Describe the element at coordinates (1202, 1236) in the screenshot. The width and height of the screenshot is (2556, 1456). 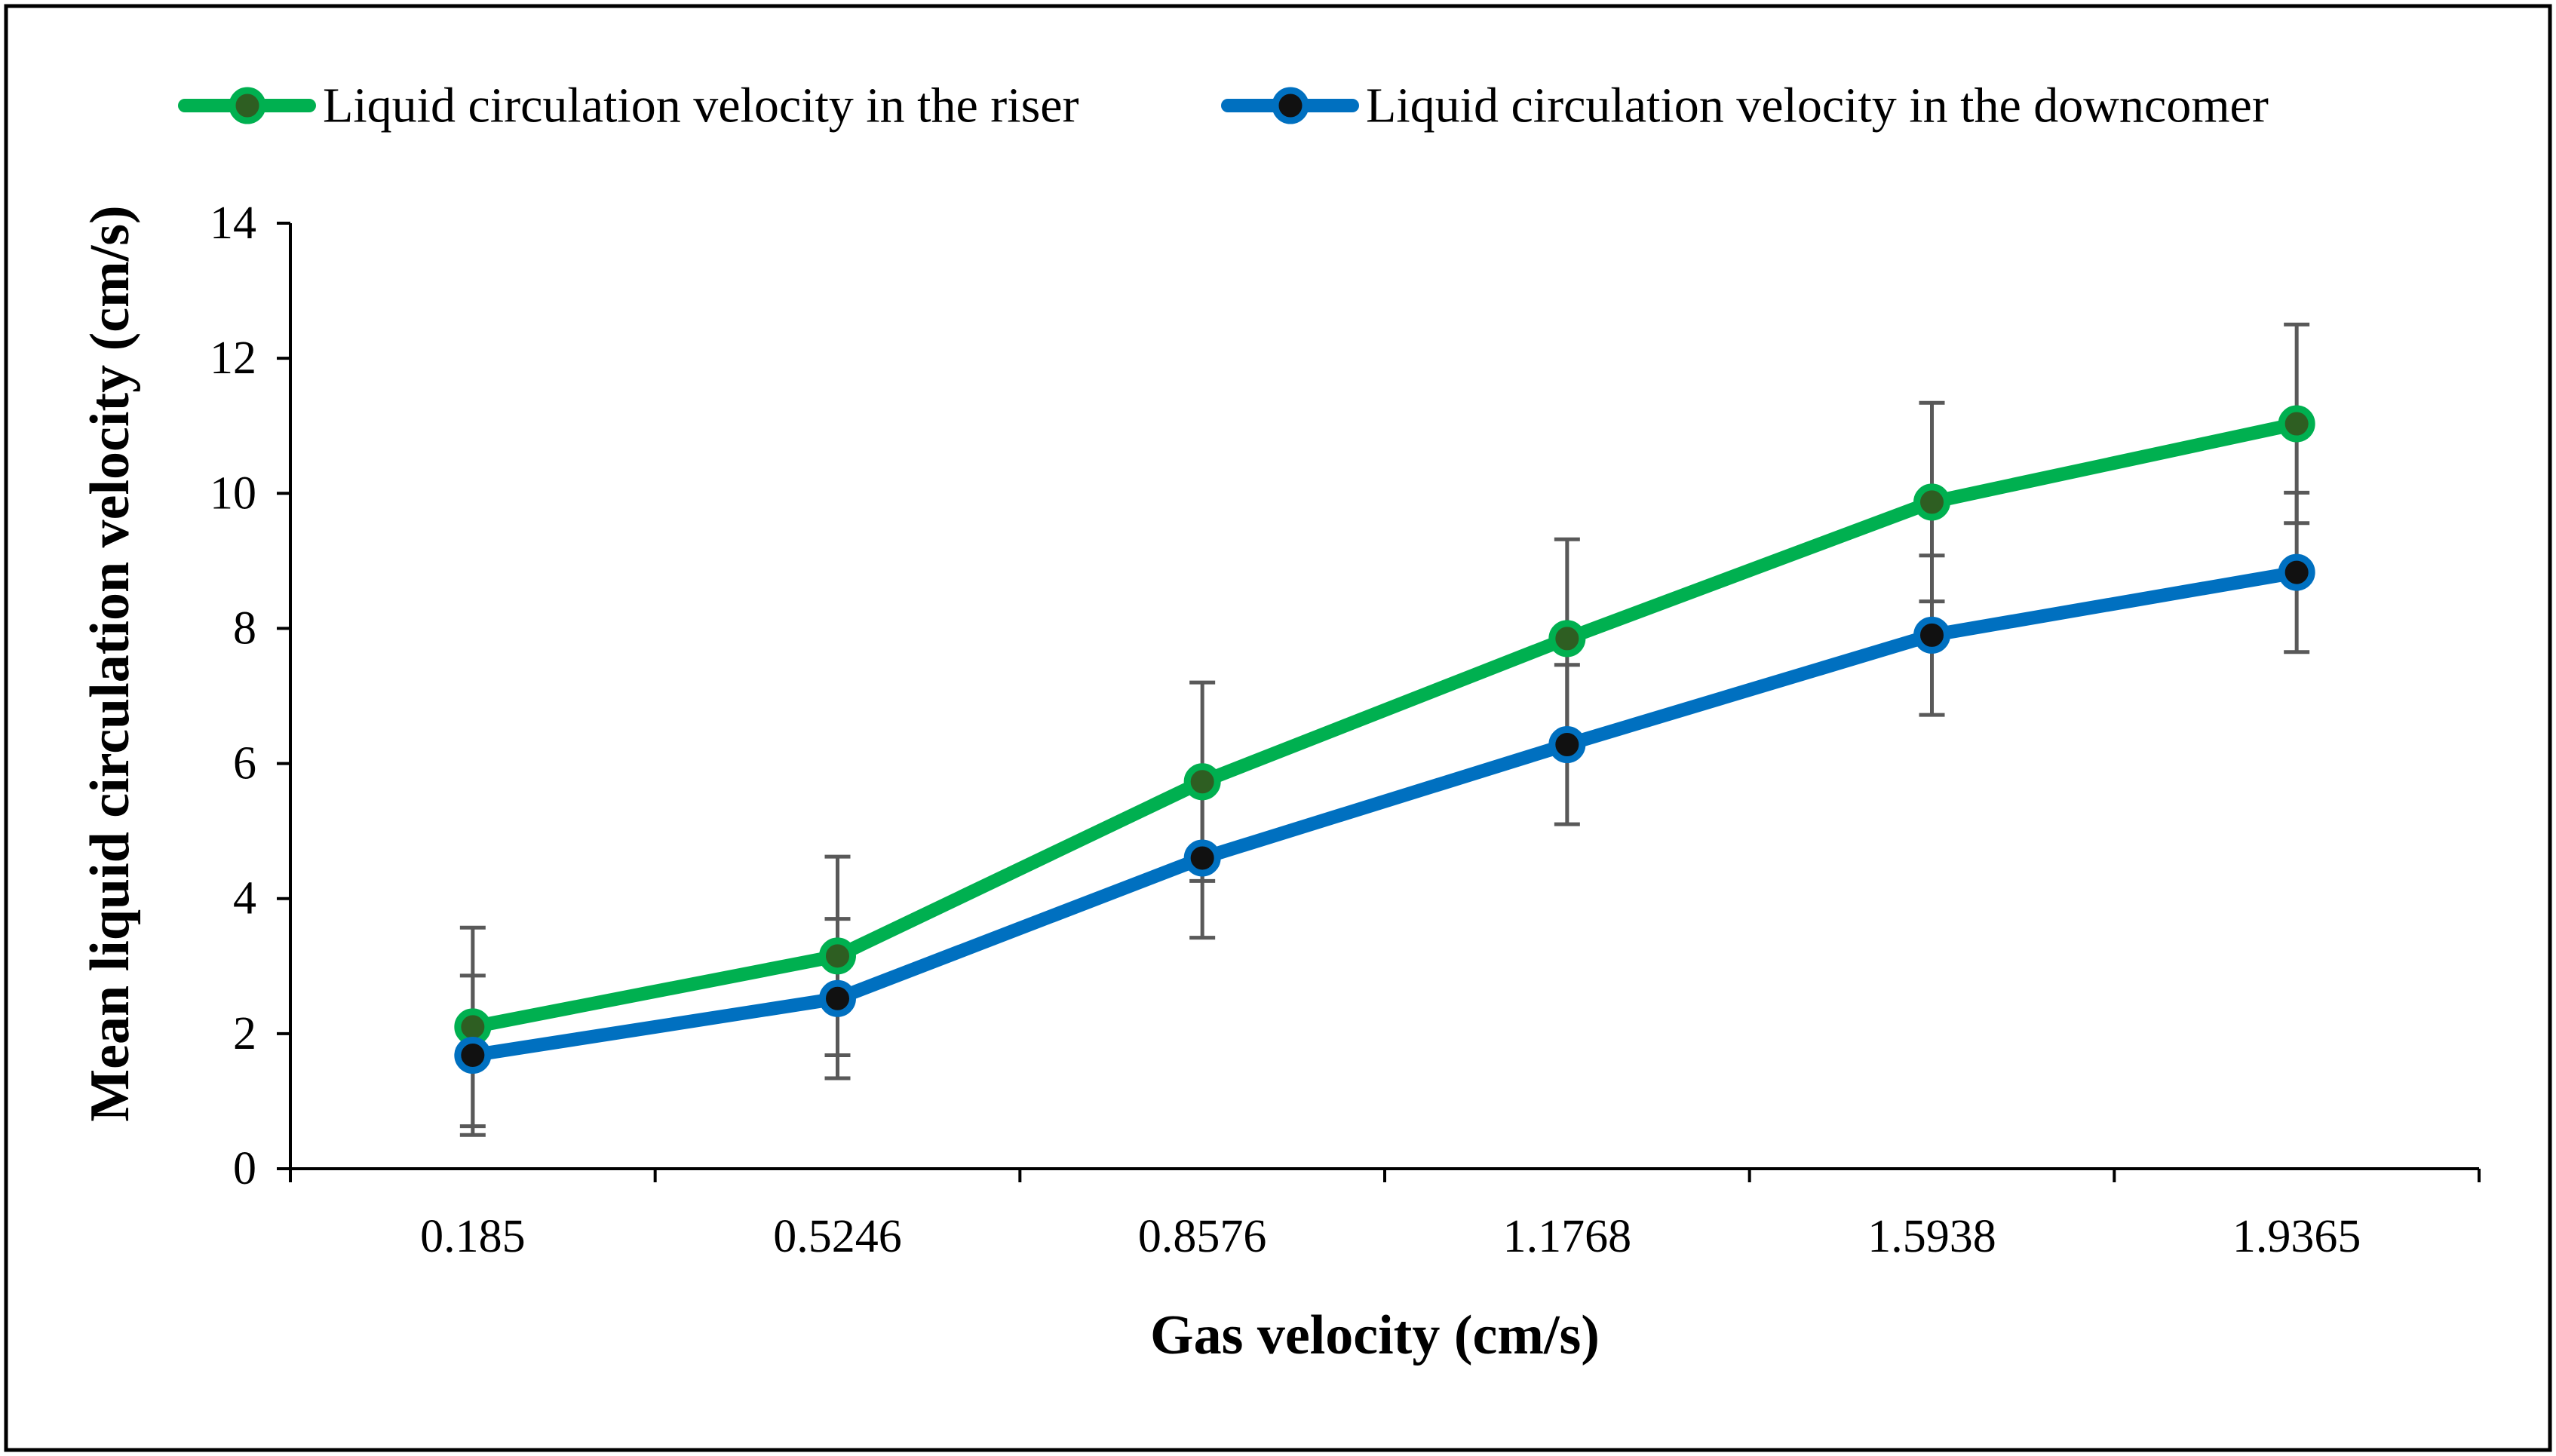
I see `x-tick-label: 0.8576` at that location.